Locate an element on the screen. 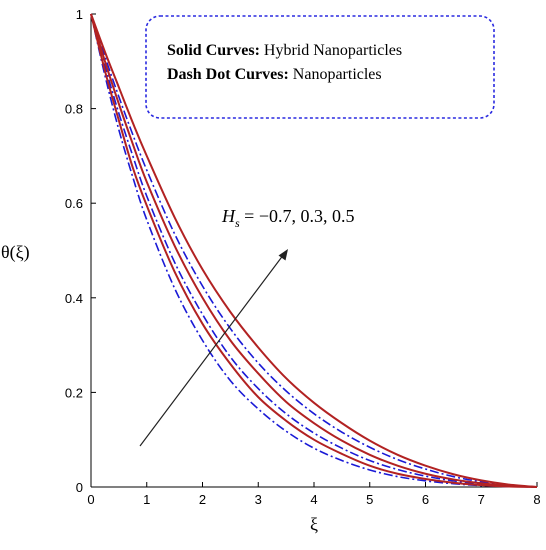  x-axis-label: ξ is located at coordinates (314, 524).